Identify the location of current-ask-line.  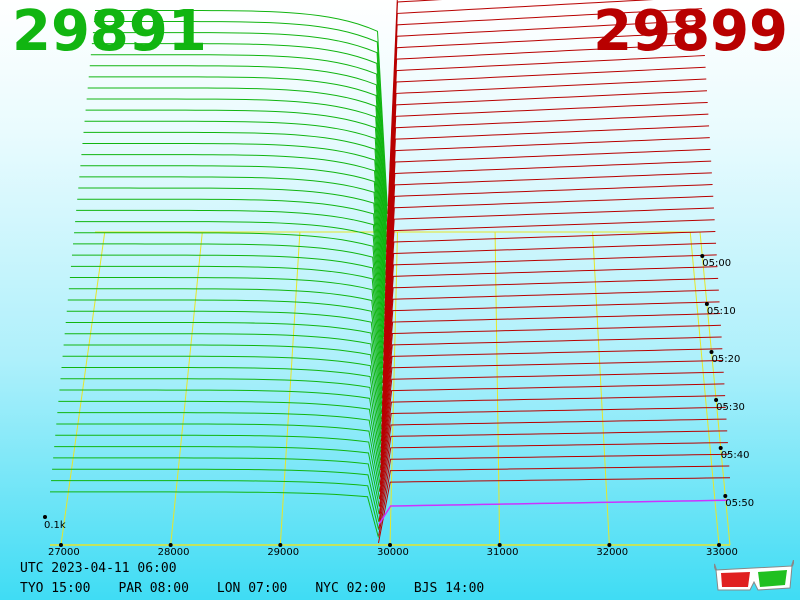
(553, 512).